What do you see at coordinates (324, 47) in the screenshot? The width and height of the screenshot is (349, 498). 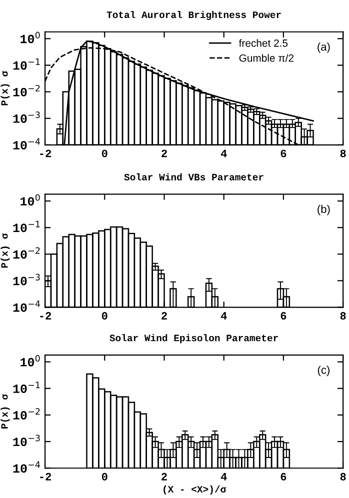 I see `annotation: (a)` at bounding box center [324, 47].